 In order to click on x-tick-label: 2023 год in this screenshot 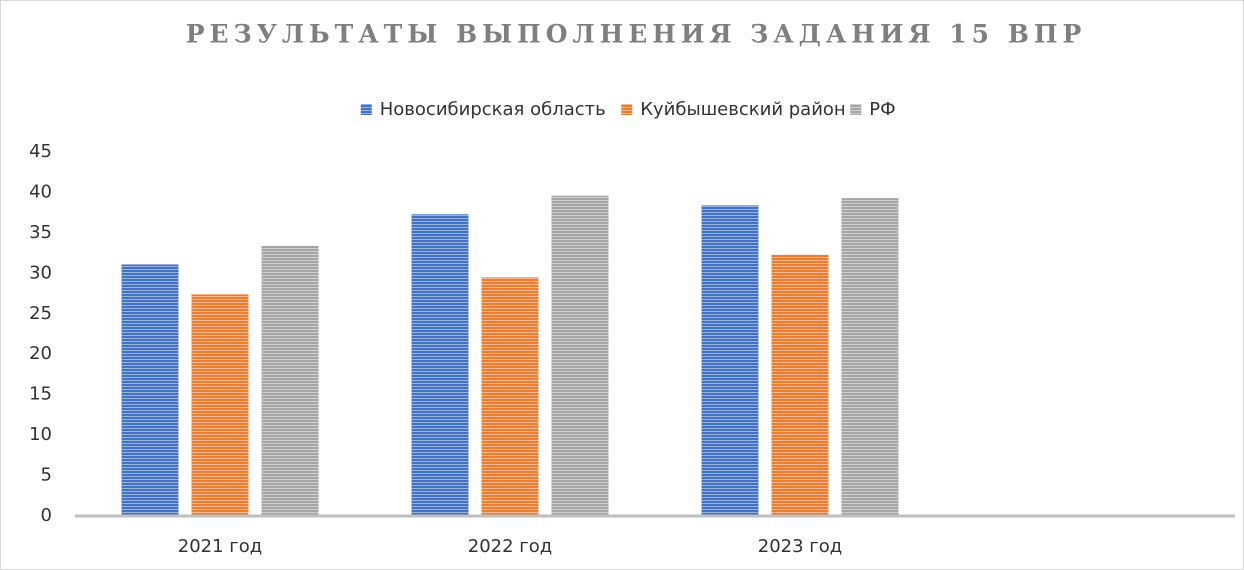, I will do `click(800, 546)`.